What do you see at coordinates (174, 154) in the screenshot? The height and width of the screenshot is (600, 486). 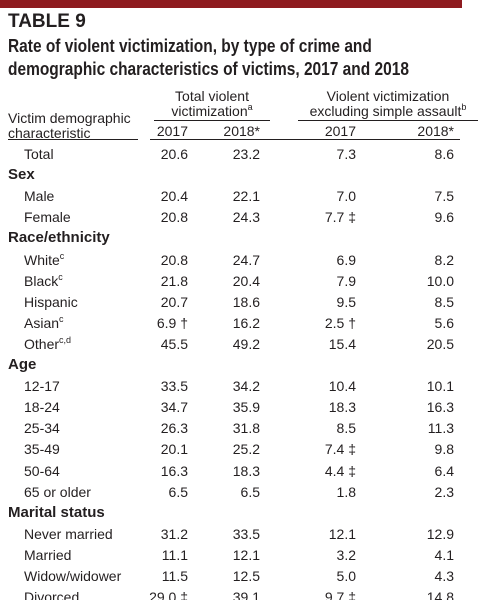 I see `cell-value: 20.6` at bounding box center [174, 154].